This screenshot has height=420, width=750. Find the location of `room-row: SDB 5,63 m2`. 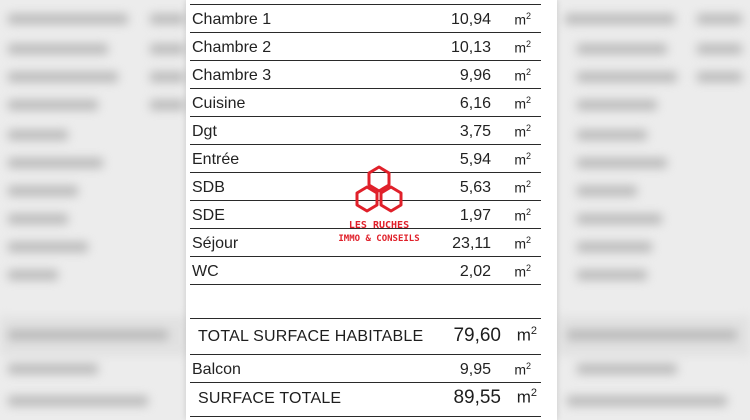

room-row: SDB 5,63 m2 is located at coordinates (365, 186).